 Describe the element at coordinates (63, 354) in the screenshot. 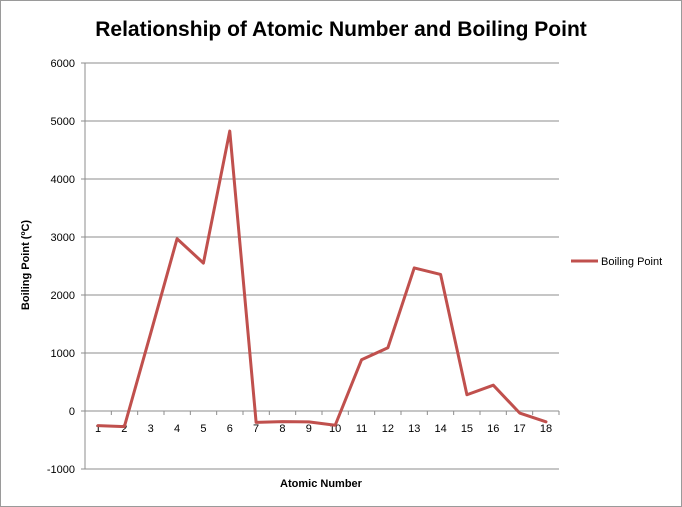

I see `y-tick-label: 1000` at that location.